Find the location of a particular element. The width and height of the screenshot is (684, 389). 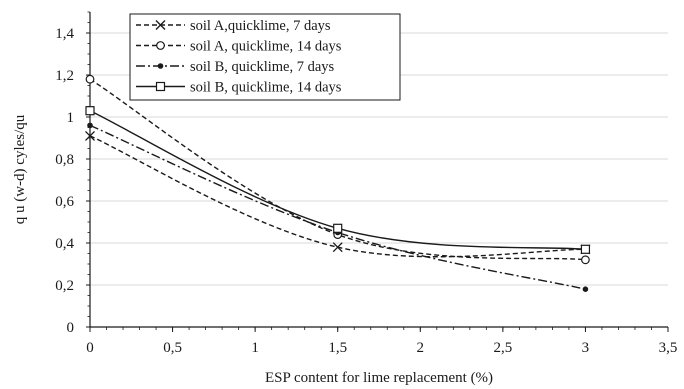

y-tick-label: 0,6 is located at coordinates (64, 202).